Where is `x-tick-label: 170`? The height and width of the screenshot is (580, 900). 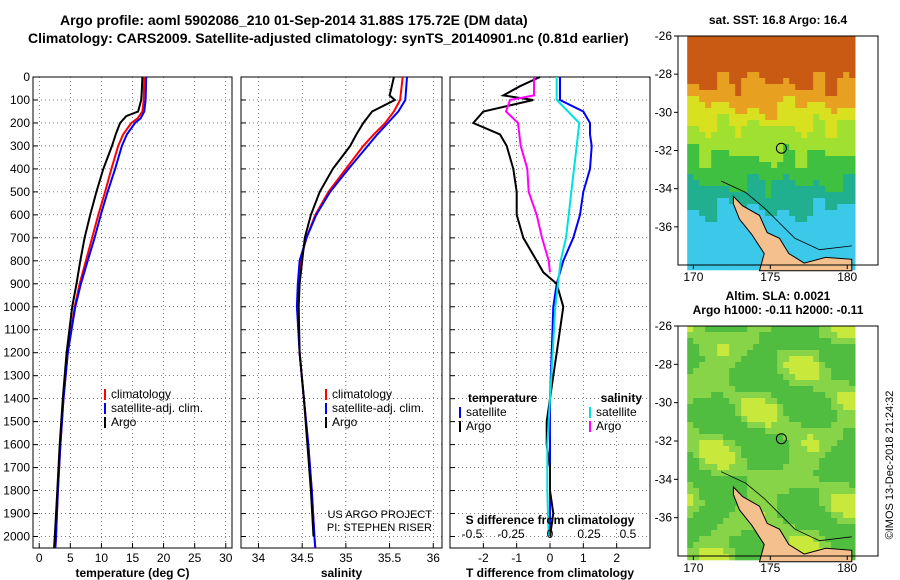 x-tick-label: 170 is located at coordinates (693, 277).